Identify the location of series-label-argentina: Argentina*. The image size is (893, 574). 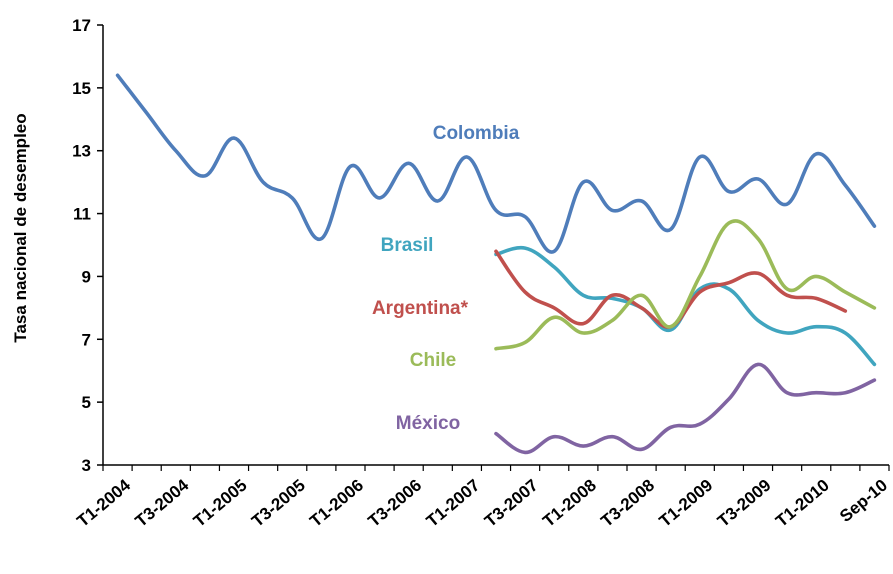
(420, 308).